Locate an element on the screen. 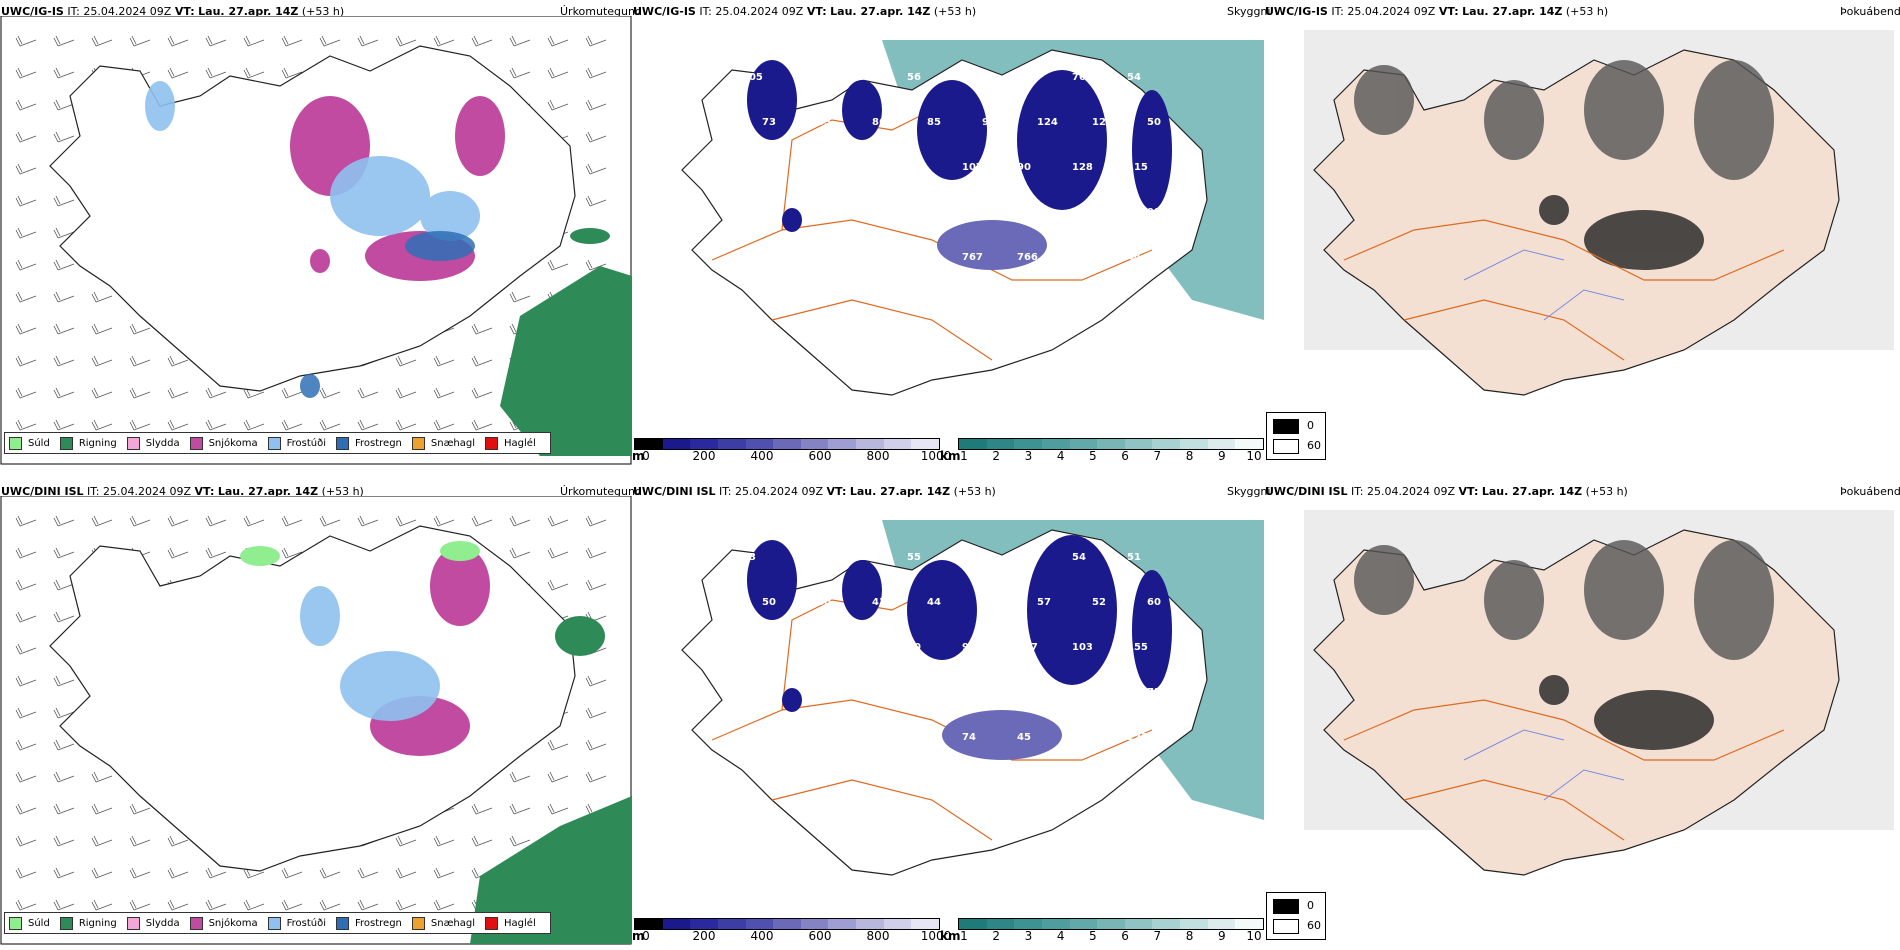 Image resolution: width=1900 pixels, height=950 pixels. cloud-base-label: 59 is located at coordinates (859, 77).